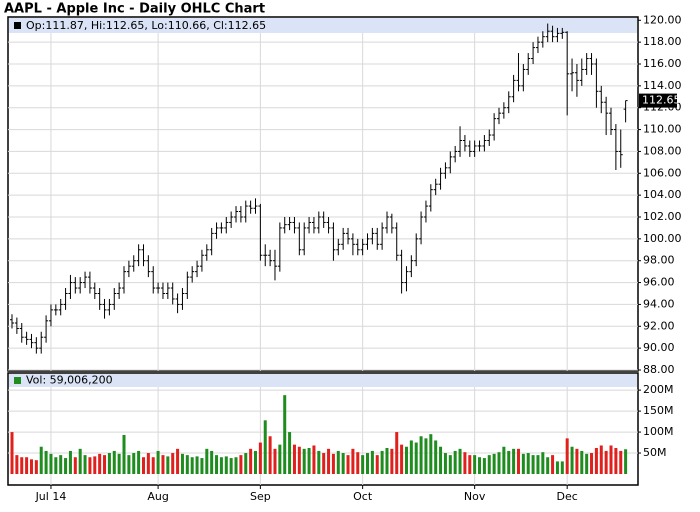  Describe the element at coordinates (157, 496) in the screenshot. I see `x-tick-label: Aug` at that location.